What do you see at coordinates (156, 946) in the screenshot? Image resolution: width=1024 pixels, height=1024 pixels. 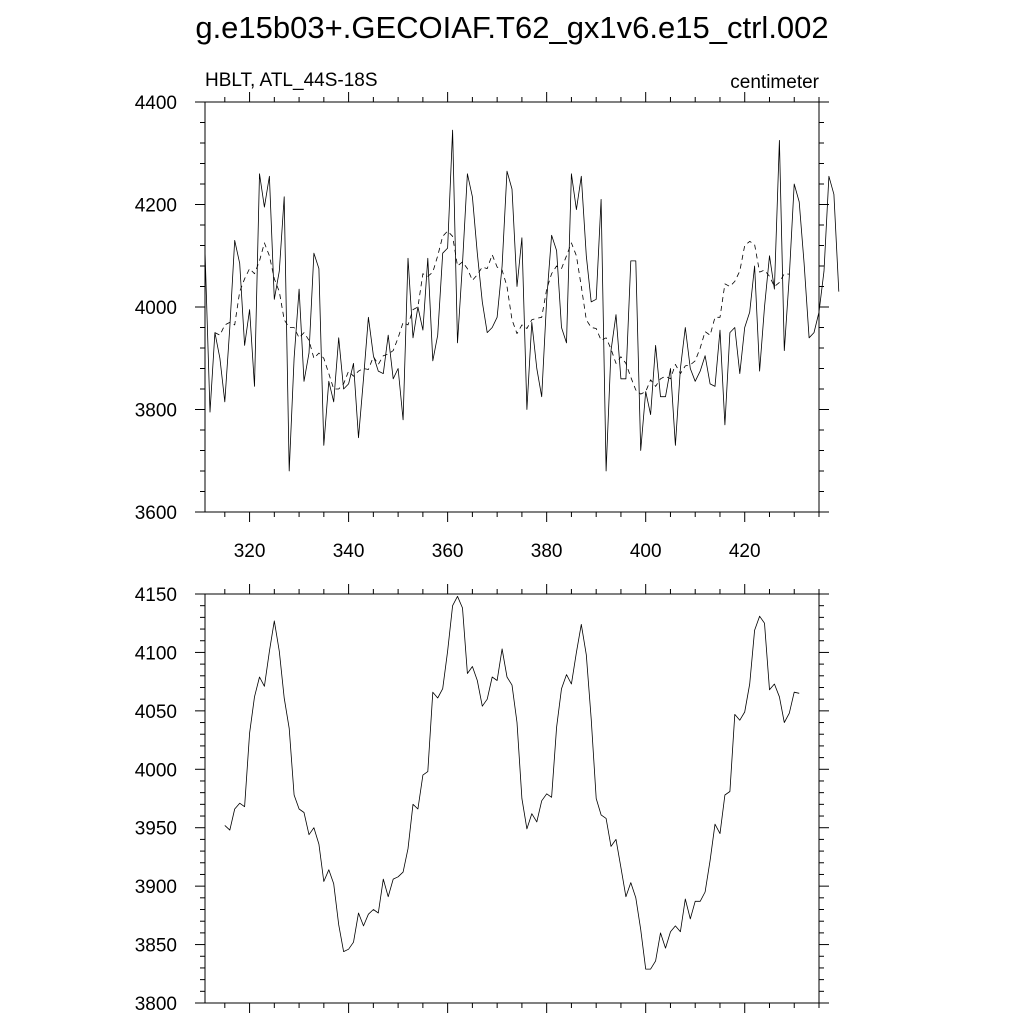 I see `y-tick-label: 3850` at bounding box center [156, 946].